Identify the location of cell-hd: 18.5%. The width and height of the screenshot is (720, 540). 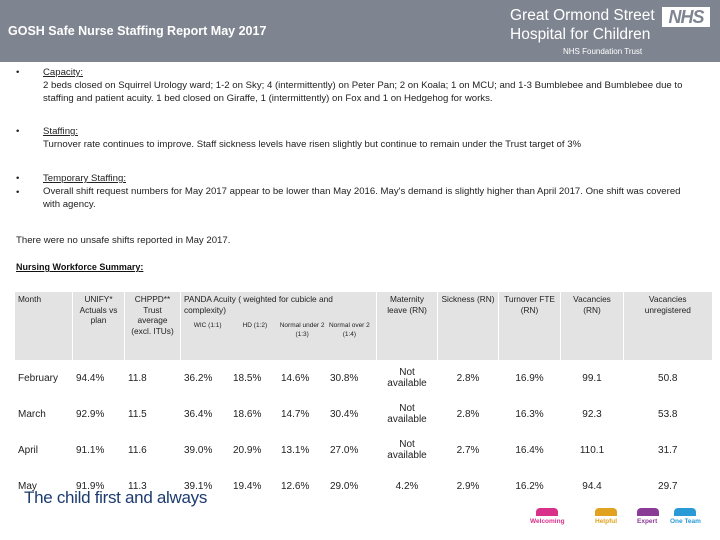
(253, 378).